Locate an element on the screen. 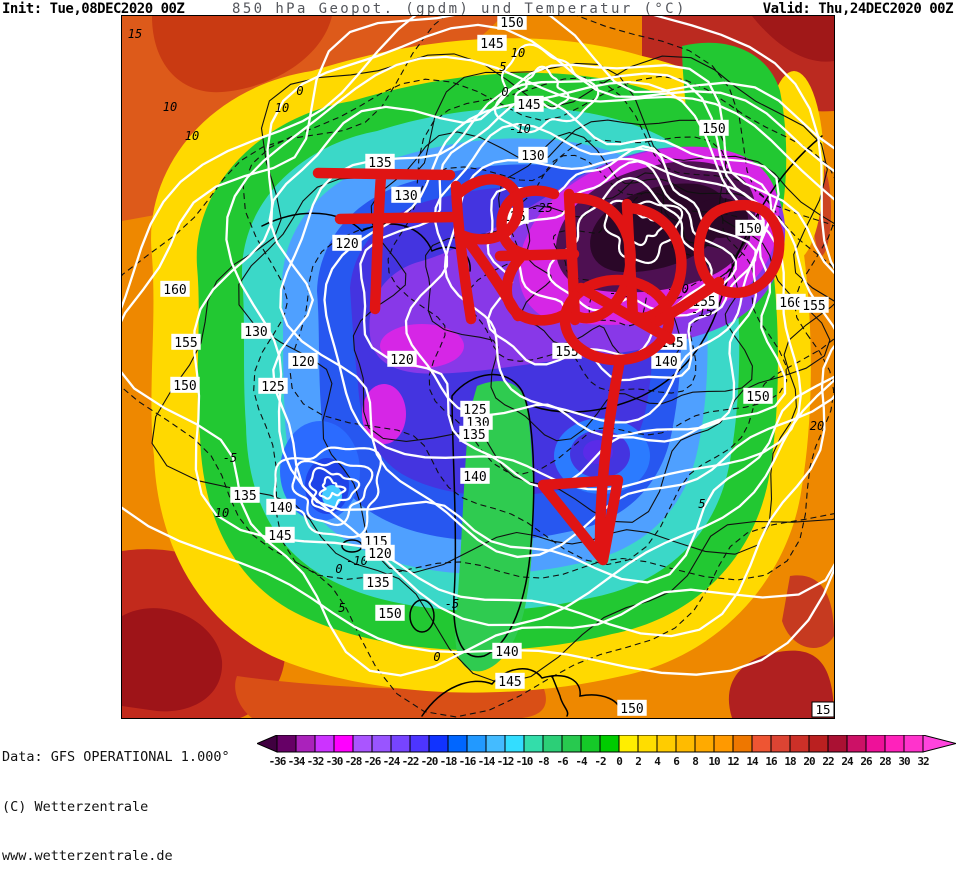  colorbar-tick-label: 32 is located at coordinates (923, 761).